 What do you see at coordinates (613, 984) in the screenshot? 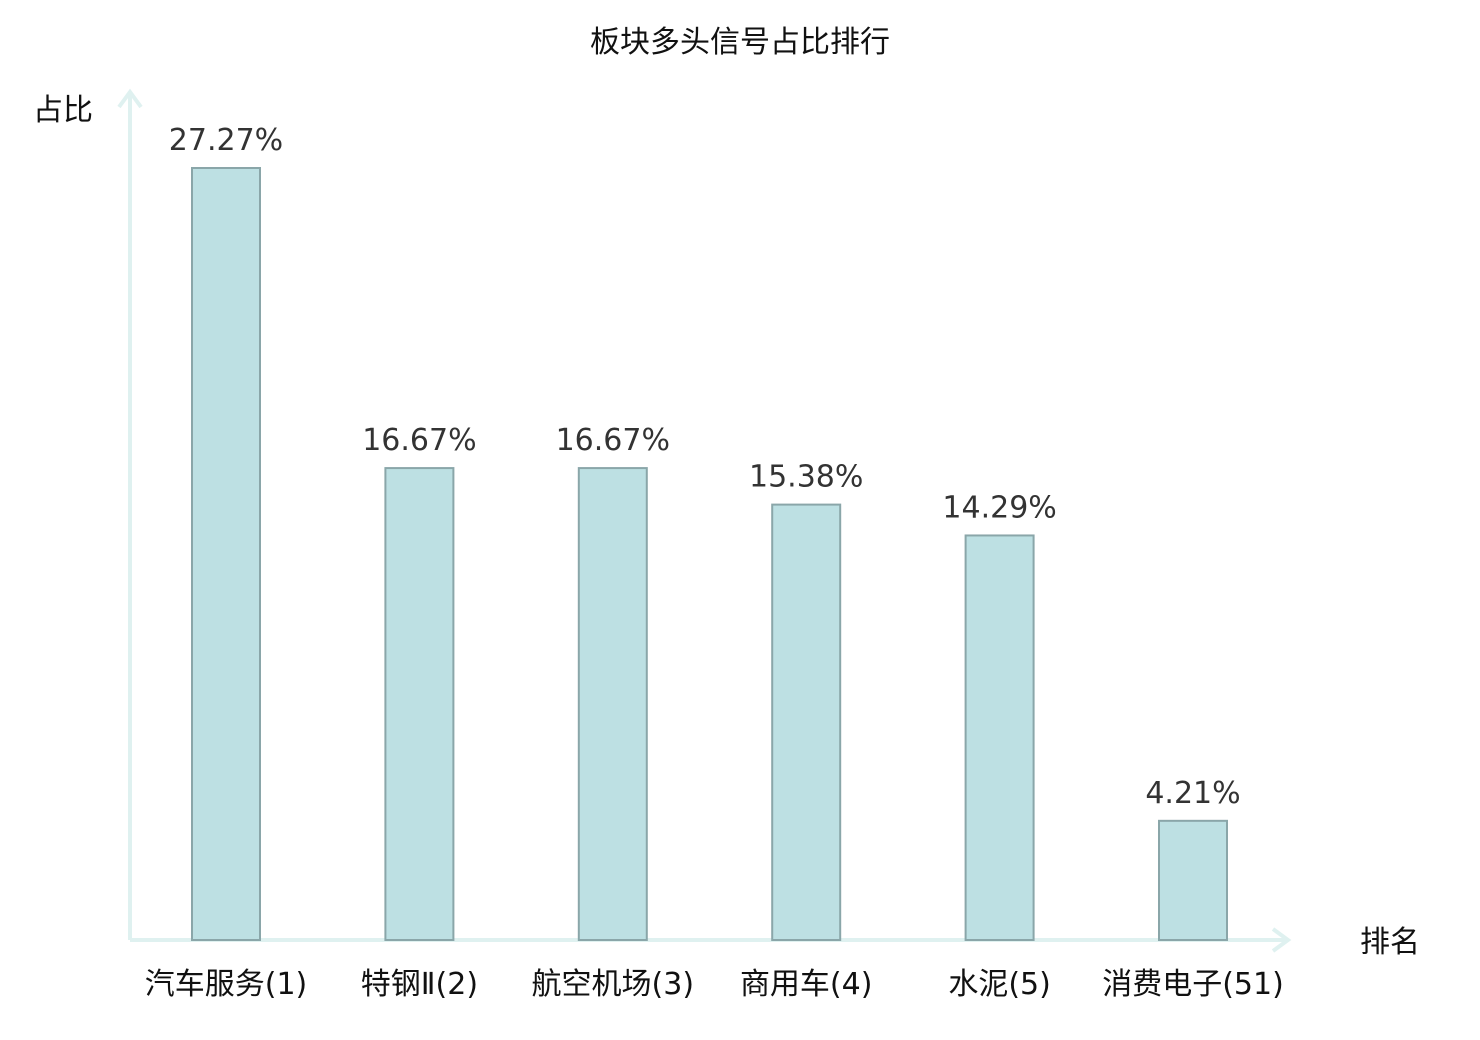
I see `category-tick-label: 航空机场(3)` at bounding box center [613, 984].